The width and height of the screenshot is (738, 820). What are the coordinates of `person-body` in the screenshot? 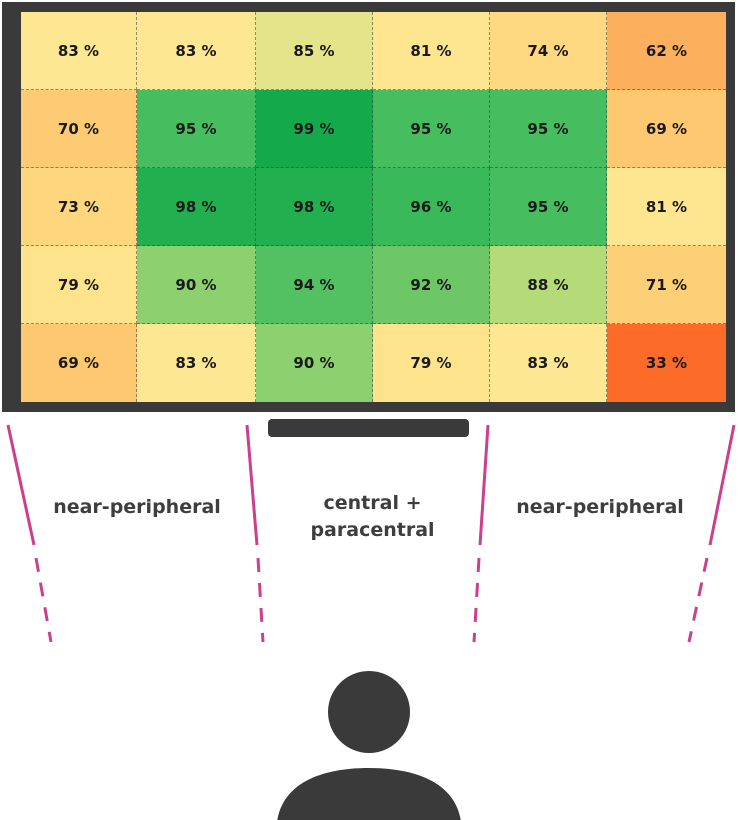 It's located at (369, 794).